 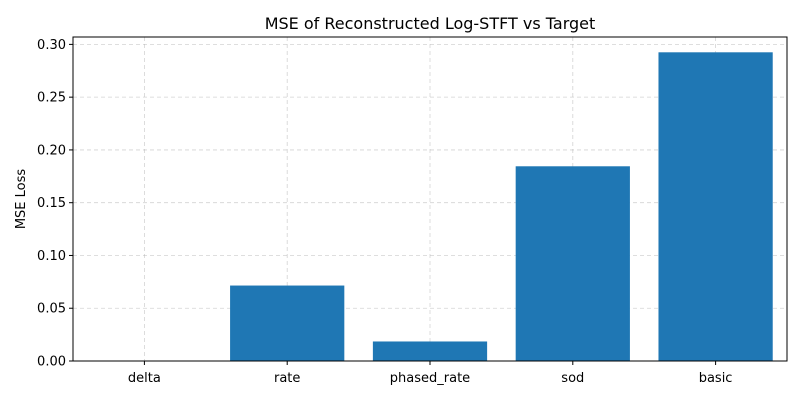 I want to click on y-tick-label: 0.00, so click(x=51, y=362).